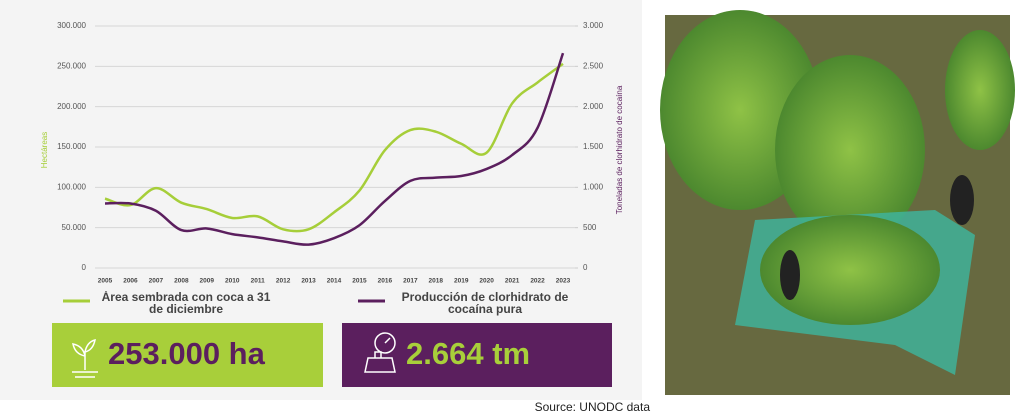  Describe the element at coordinates (308, 281) in the screenshot. I see `x-tick-label: 2013` at that location.